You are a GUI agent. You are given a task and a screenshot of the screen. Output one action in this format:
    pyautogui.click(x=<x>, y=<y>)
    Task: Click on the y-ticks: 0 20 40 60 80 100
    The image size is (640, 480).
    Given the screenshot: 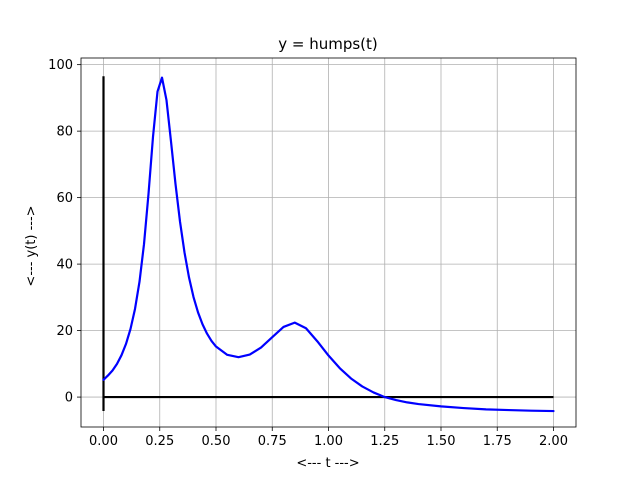 What is the action you would take?
    pyautogui.click(x=64, y=232)
    